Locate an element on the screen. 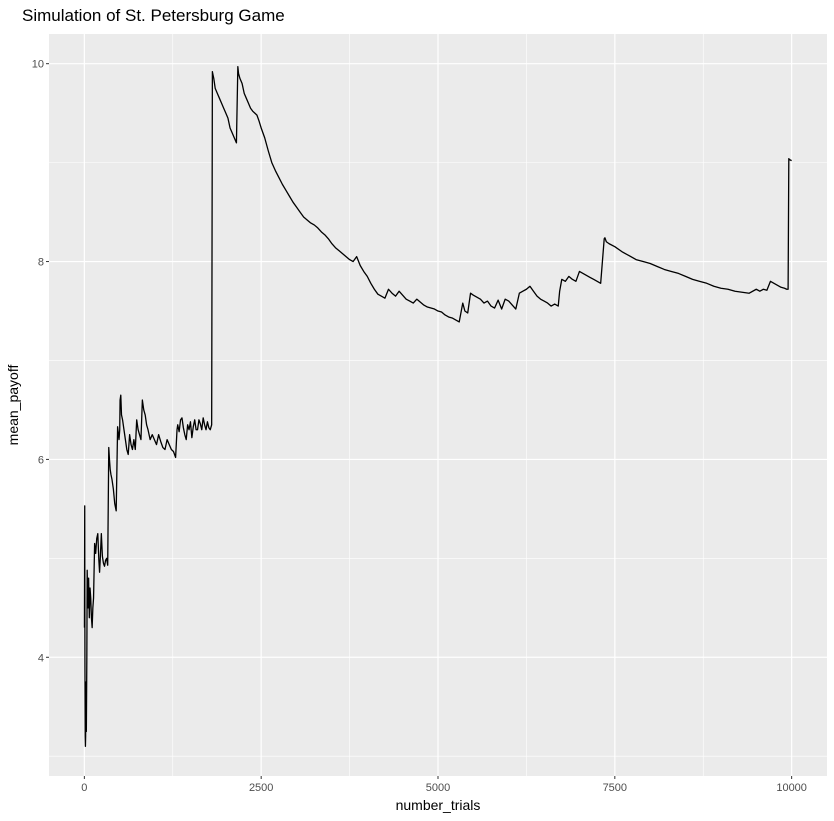 The width and height of the screenshot is (834, 821). x-tick-label: 7500 is located at coordinates (615, 788).